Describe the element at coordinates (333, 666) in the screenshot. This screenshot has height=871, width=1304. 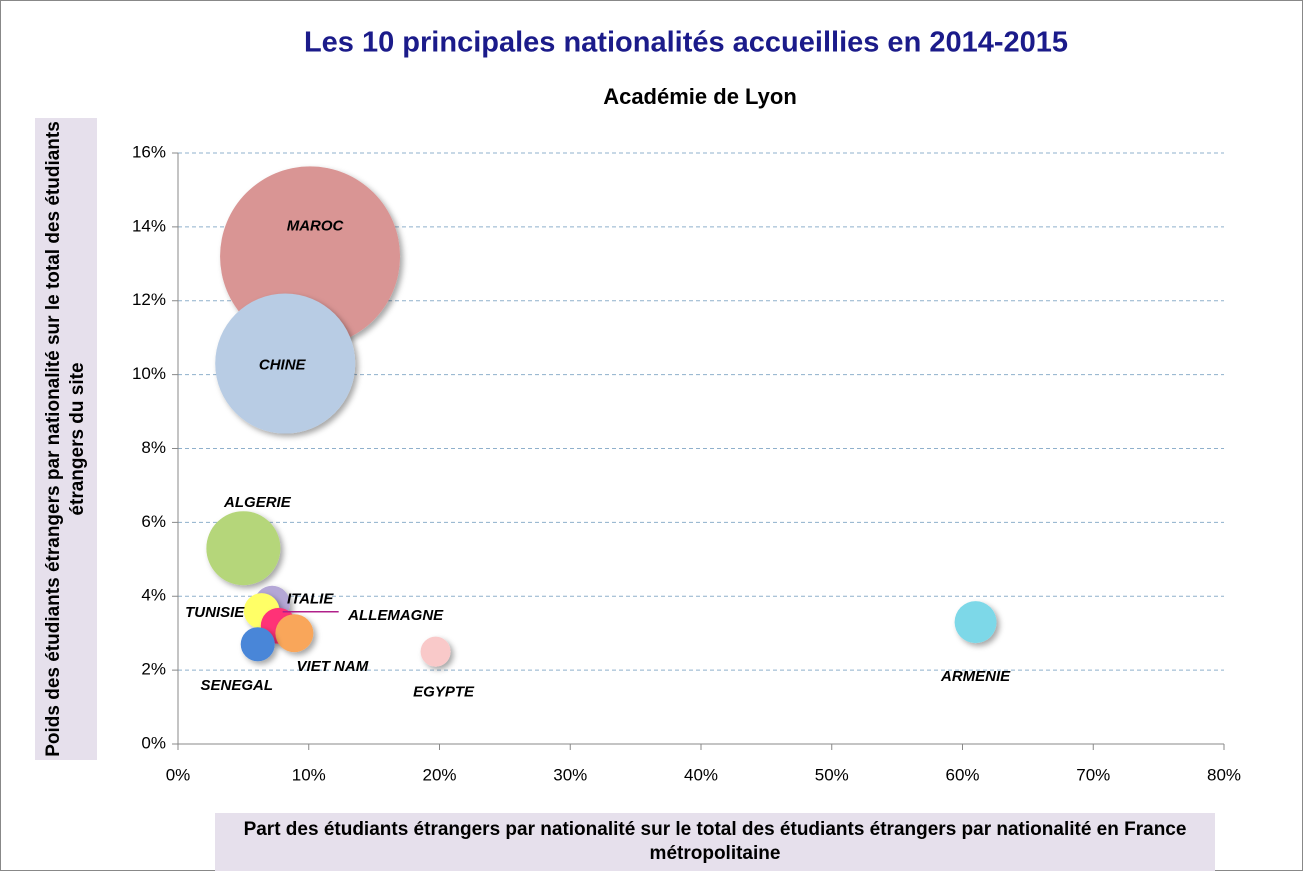
I see `bubble-label: VIET NAM` at that location.